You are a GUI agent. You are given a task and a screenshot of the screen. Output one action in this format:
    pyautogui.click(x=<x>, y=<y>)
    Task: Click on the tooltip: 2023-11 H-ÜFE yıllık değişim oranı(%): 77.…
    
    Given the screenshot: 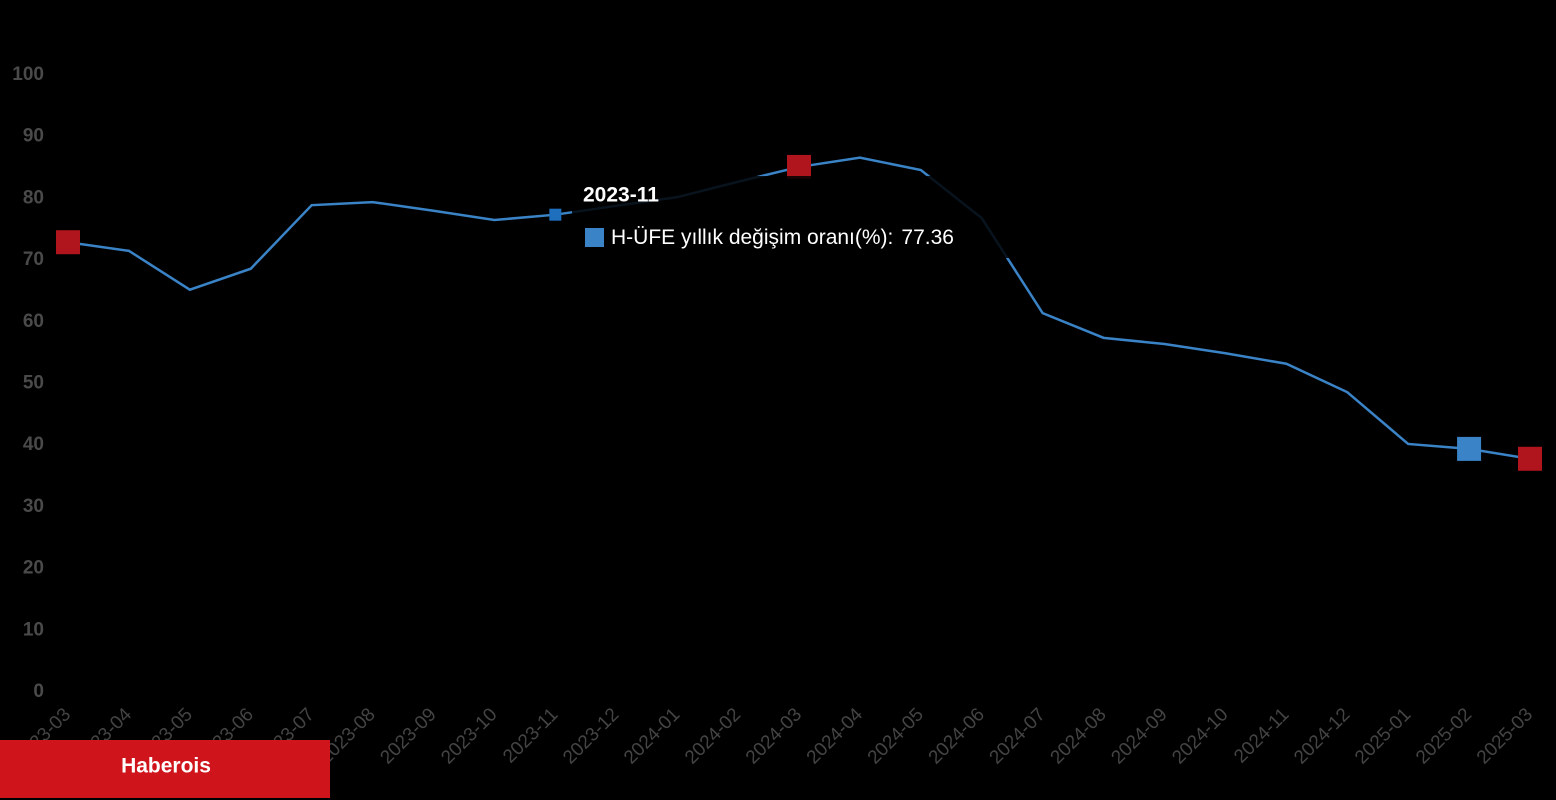 What is the action you would take?
    pyautogui.click(x=792, y=217)
    